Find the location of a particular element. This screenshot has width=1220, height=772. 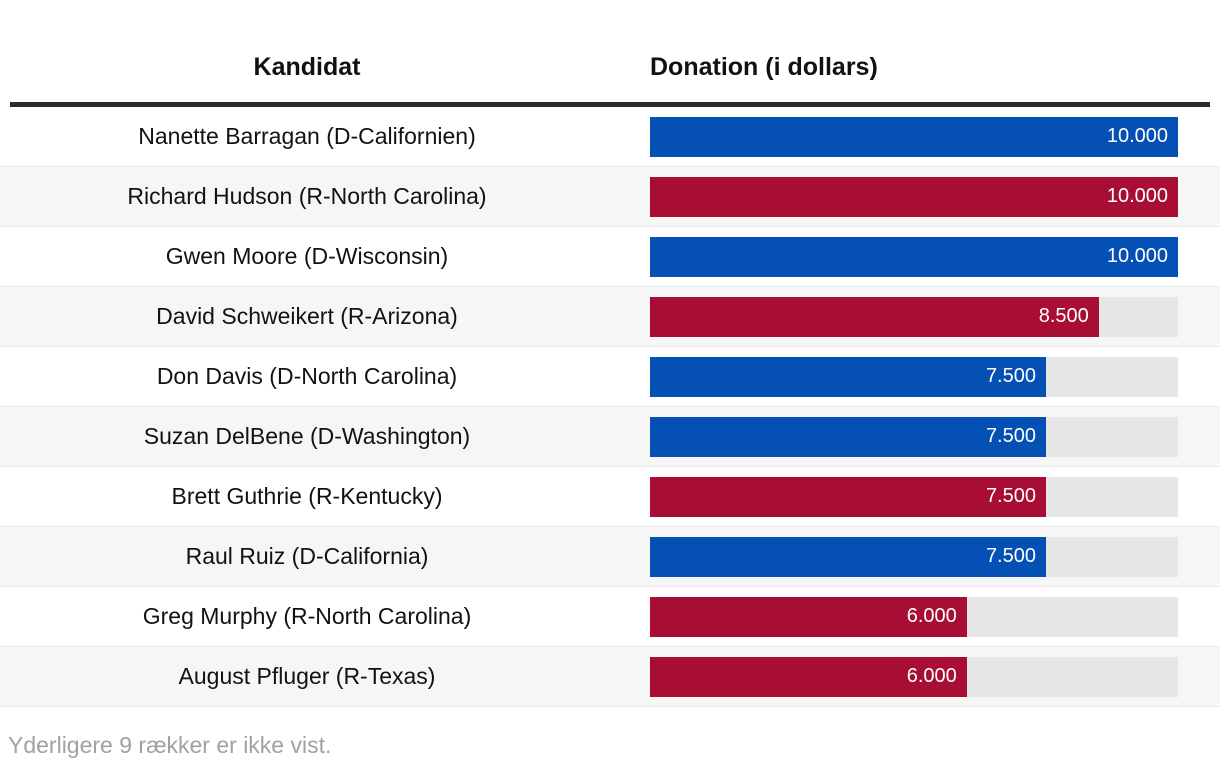

candidate-name: Raul Ruiz (D-California) is located at coordinates (307, 556).